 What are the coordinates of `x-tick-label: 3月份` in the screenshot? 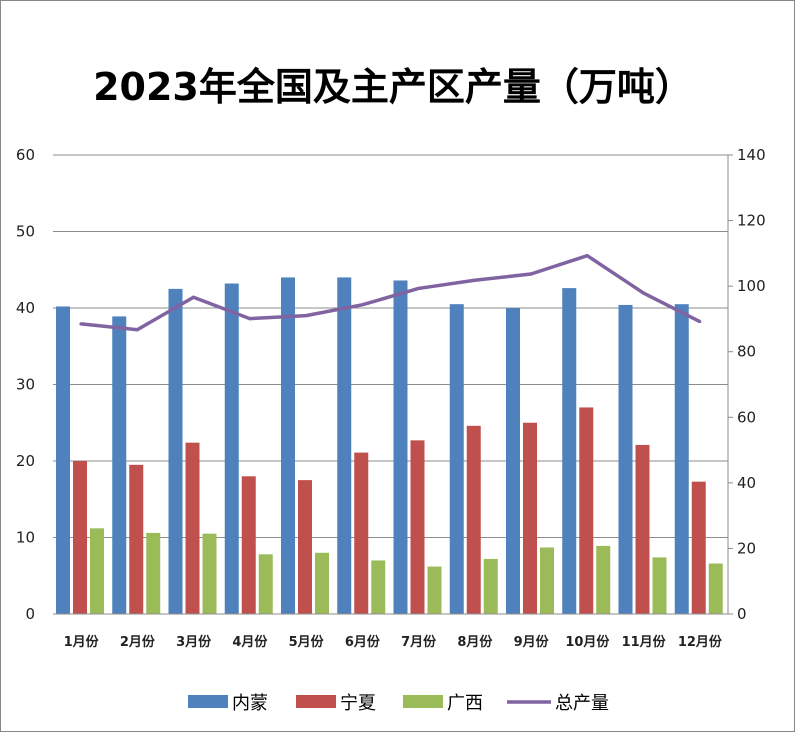 It's located at (194, 642).